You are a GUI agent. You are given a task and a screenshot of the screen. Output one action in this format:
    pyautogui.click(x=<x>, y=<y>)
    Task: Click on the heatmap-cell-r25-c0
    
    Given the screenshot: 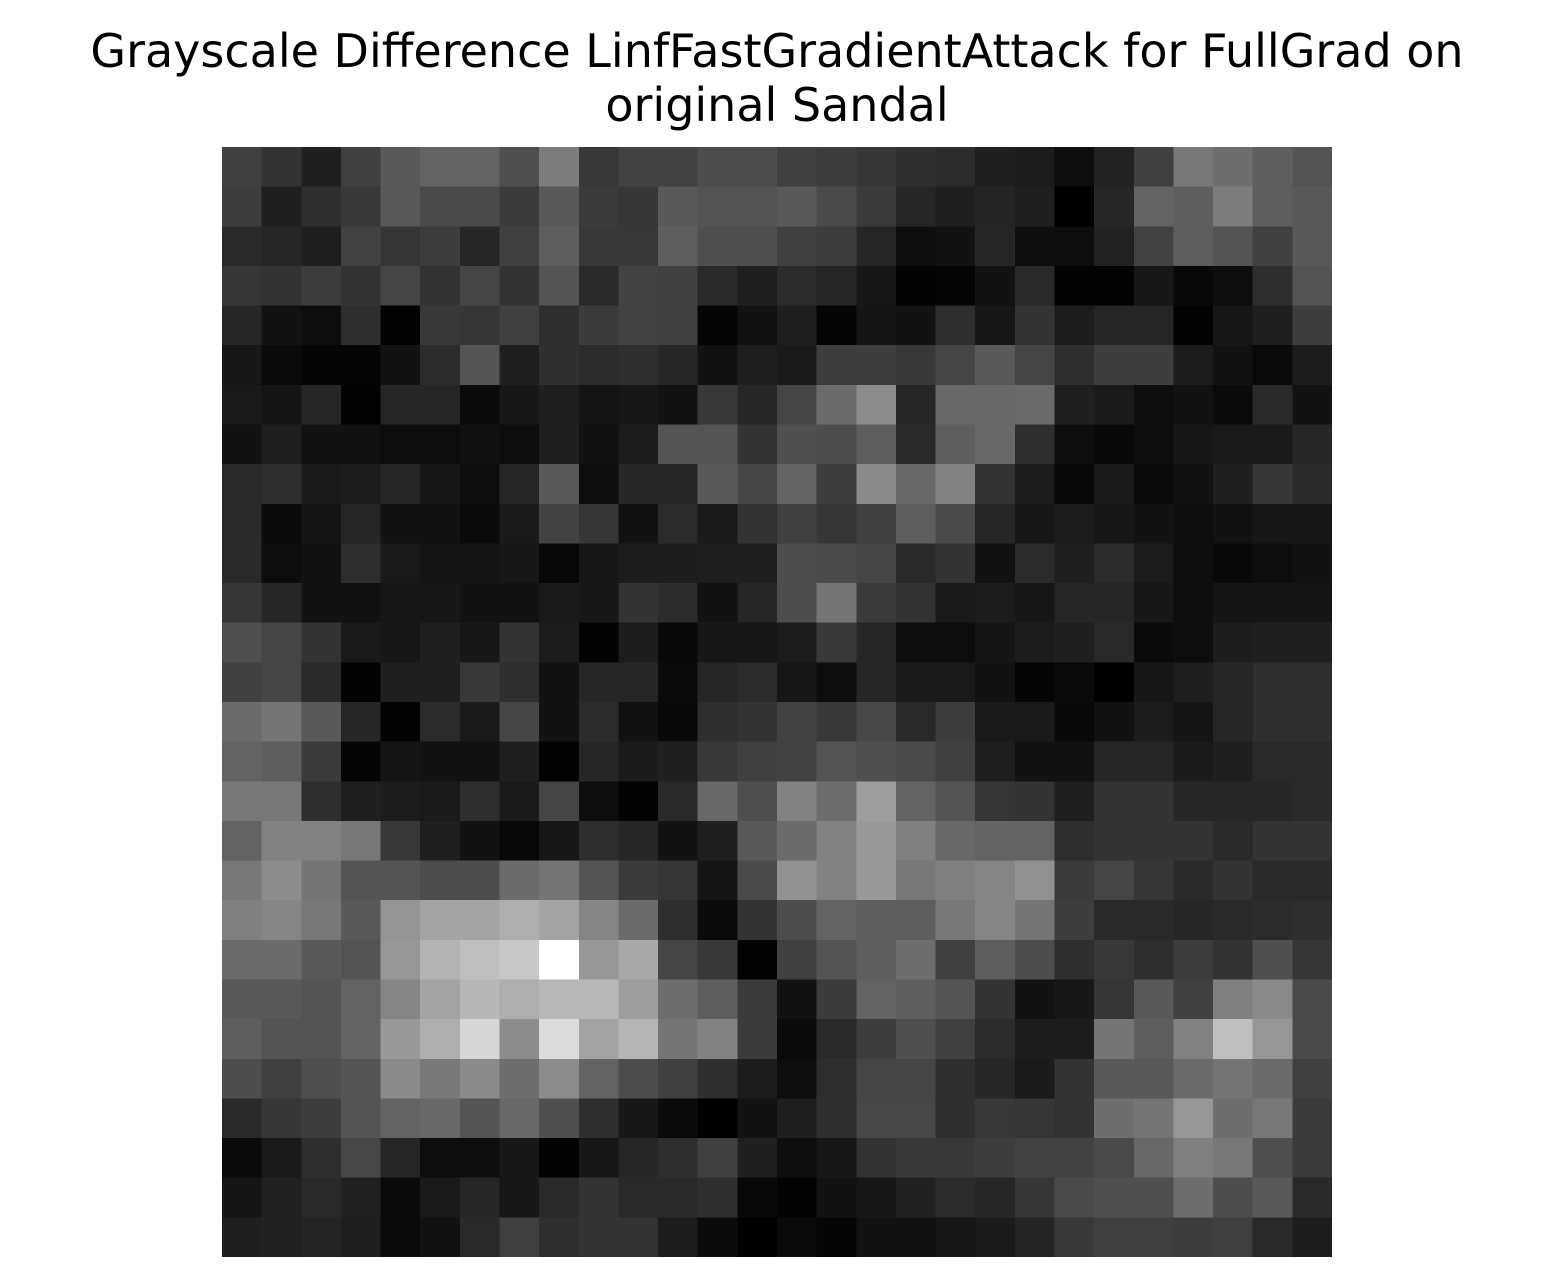 What is the action you would take?
    pyautogui.click(x=242, y=1158)
    